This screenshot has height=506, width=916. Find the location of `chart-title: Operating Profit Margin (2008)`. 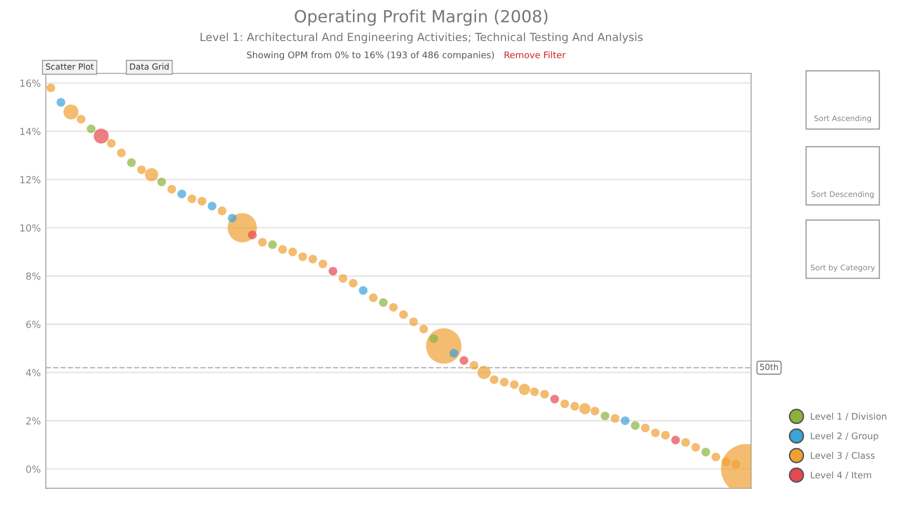

chart-title: Operating Profit Margin (2008) is located at coordinates (421, 18).